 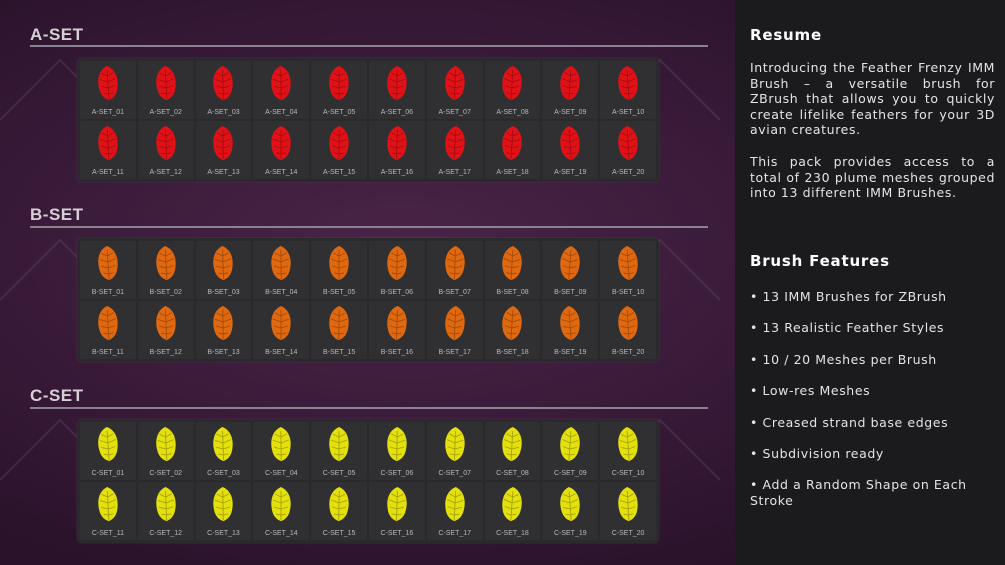 I want to click on brush-thumbnail: A-SET_10, so click(x=628, y=90).